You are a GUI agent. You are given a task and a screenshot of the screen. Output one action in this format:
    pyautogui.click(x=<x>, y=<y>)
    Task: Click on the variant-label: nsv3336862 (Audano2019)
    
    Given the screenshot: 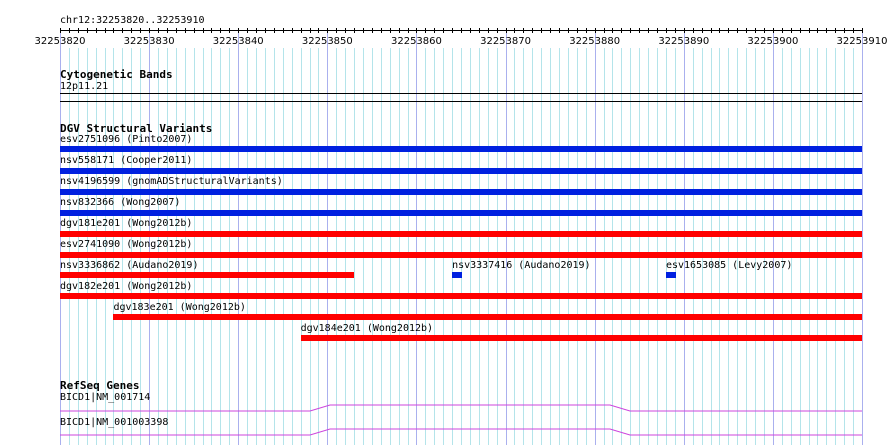 What is the action you would take?
    pyautogui.click(x=129, y=265)
    